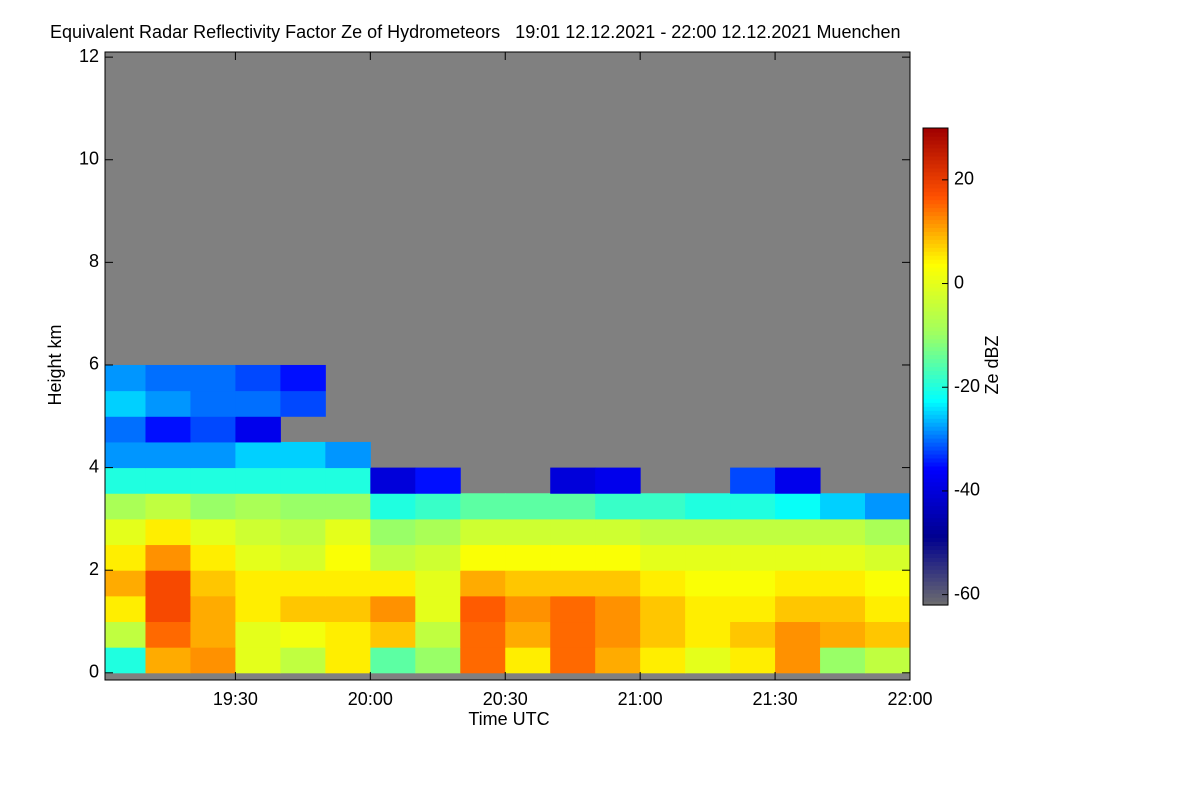 This screenshot has width=1200, height=800. What do you see at coordinates (935, 366) in the screenshot?
I see `colorbar-frame` at bounding box center [935, 366].